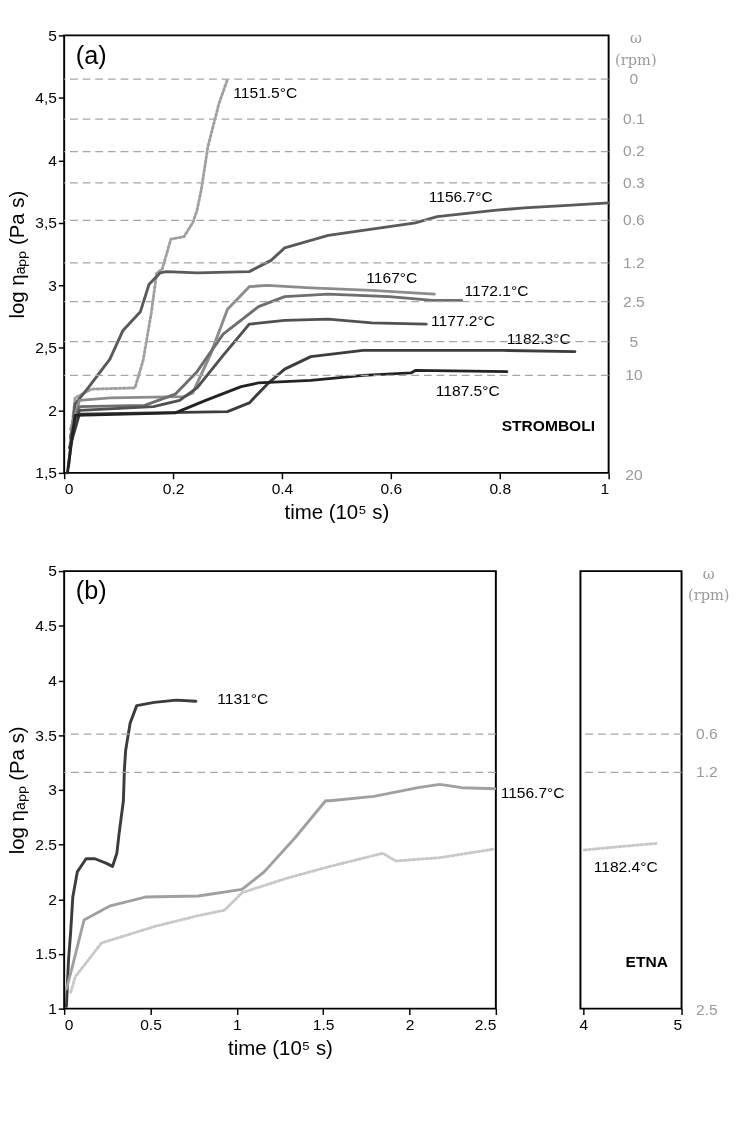  I want to click on text: 0, so click(634, 78).